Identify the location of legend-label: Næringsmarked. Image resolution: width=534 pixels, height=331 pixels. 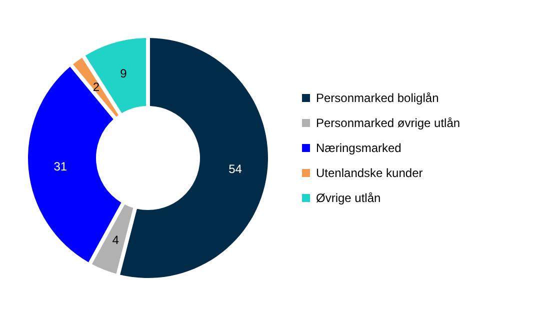
(359, 148).